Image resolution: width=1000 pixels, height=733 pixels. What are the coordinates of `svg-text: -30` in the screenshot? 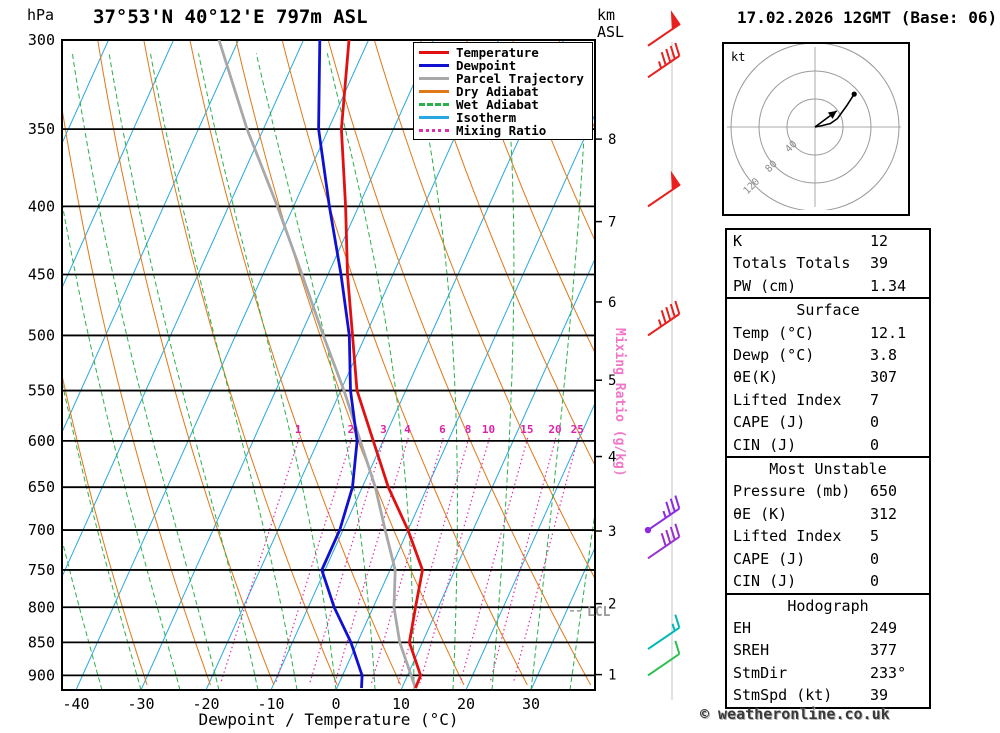 It's located at (140, 704).